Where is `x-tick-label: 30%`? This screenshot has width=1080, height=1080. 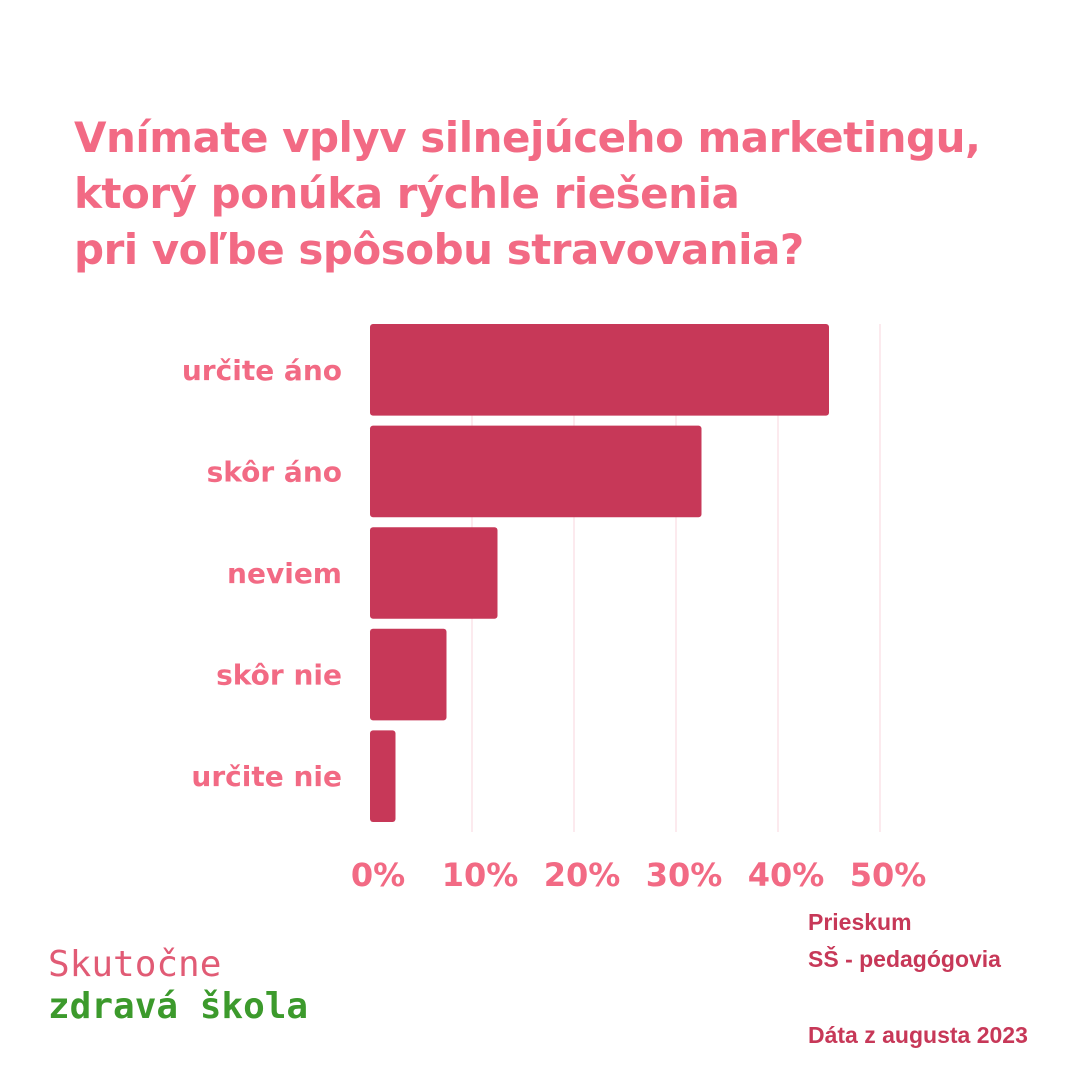 x-tick-label: 30% is located at coordinates (684, 875).